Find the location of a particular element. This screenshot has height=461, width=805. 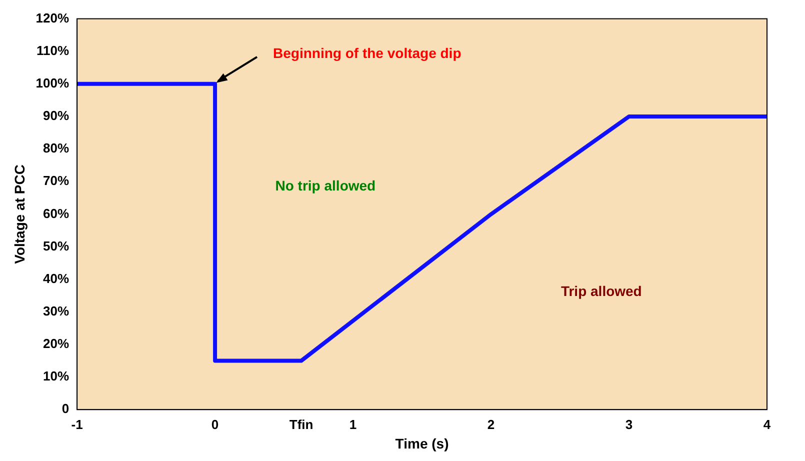

x-tick-label: Tfin is located at coordinates (301, 424).